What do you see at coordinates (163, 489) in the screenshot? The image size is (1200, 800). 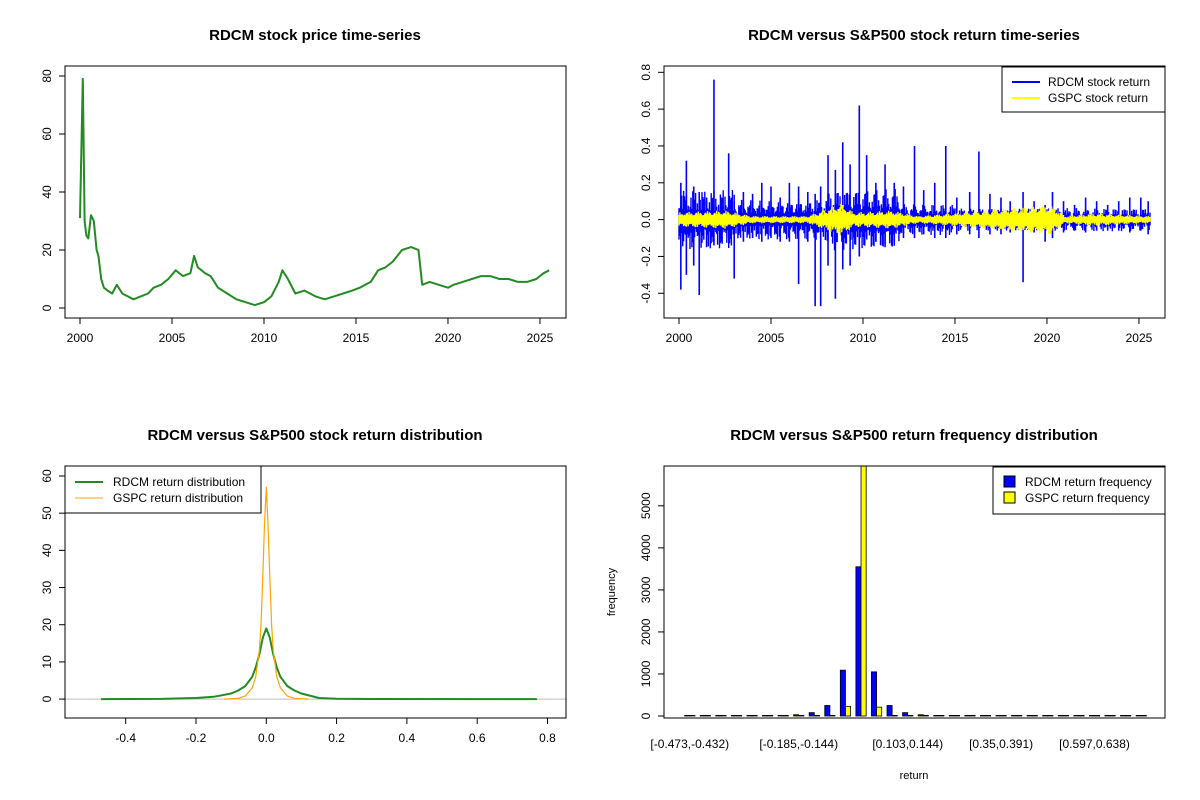 I see `distribution-legend-box` at bounding box center [163, 489].